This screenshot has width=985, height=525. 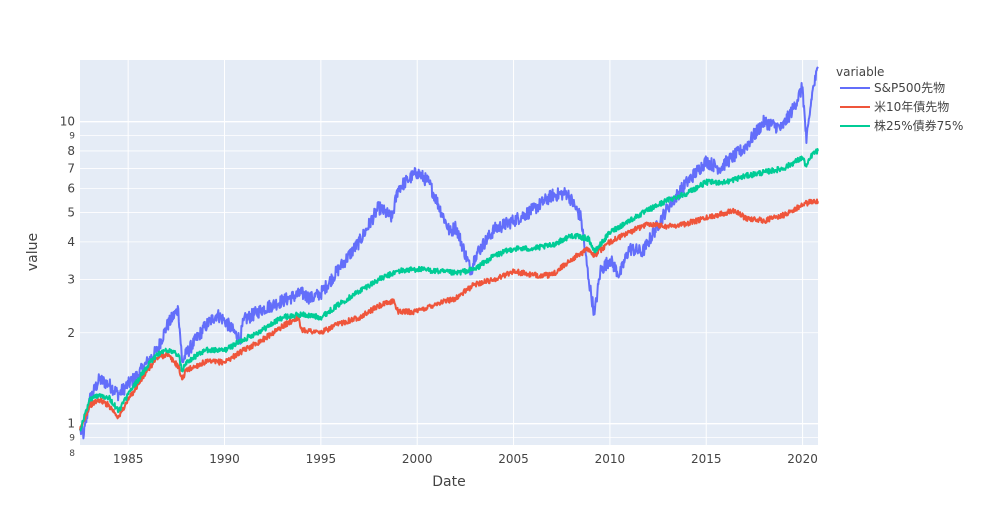 I want to click on y-tick-label: 10, so click(x=67, y=122).